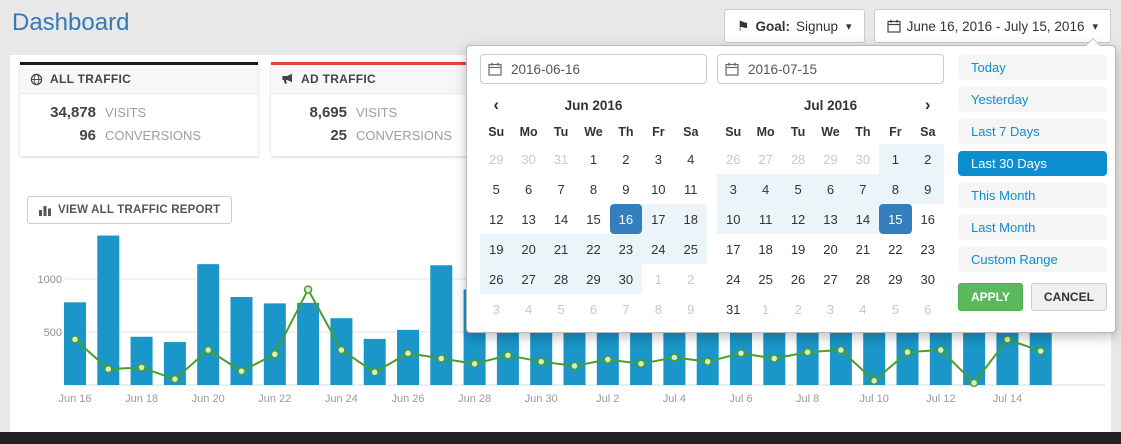  Describe the element at coordinates (798, 279) in the screenshot. I see `calendar-day: 26` at that location.